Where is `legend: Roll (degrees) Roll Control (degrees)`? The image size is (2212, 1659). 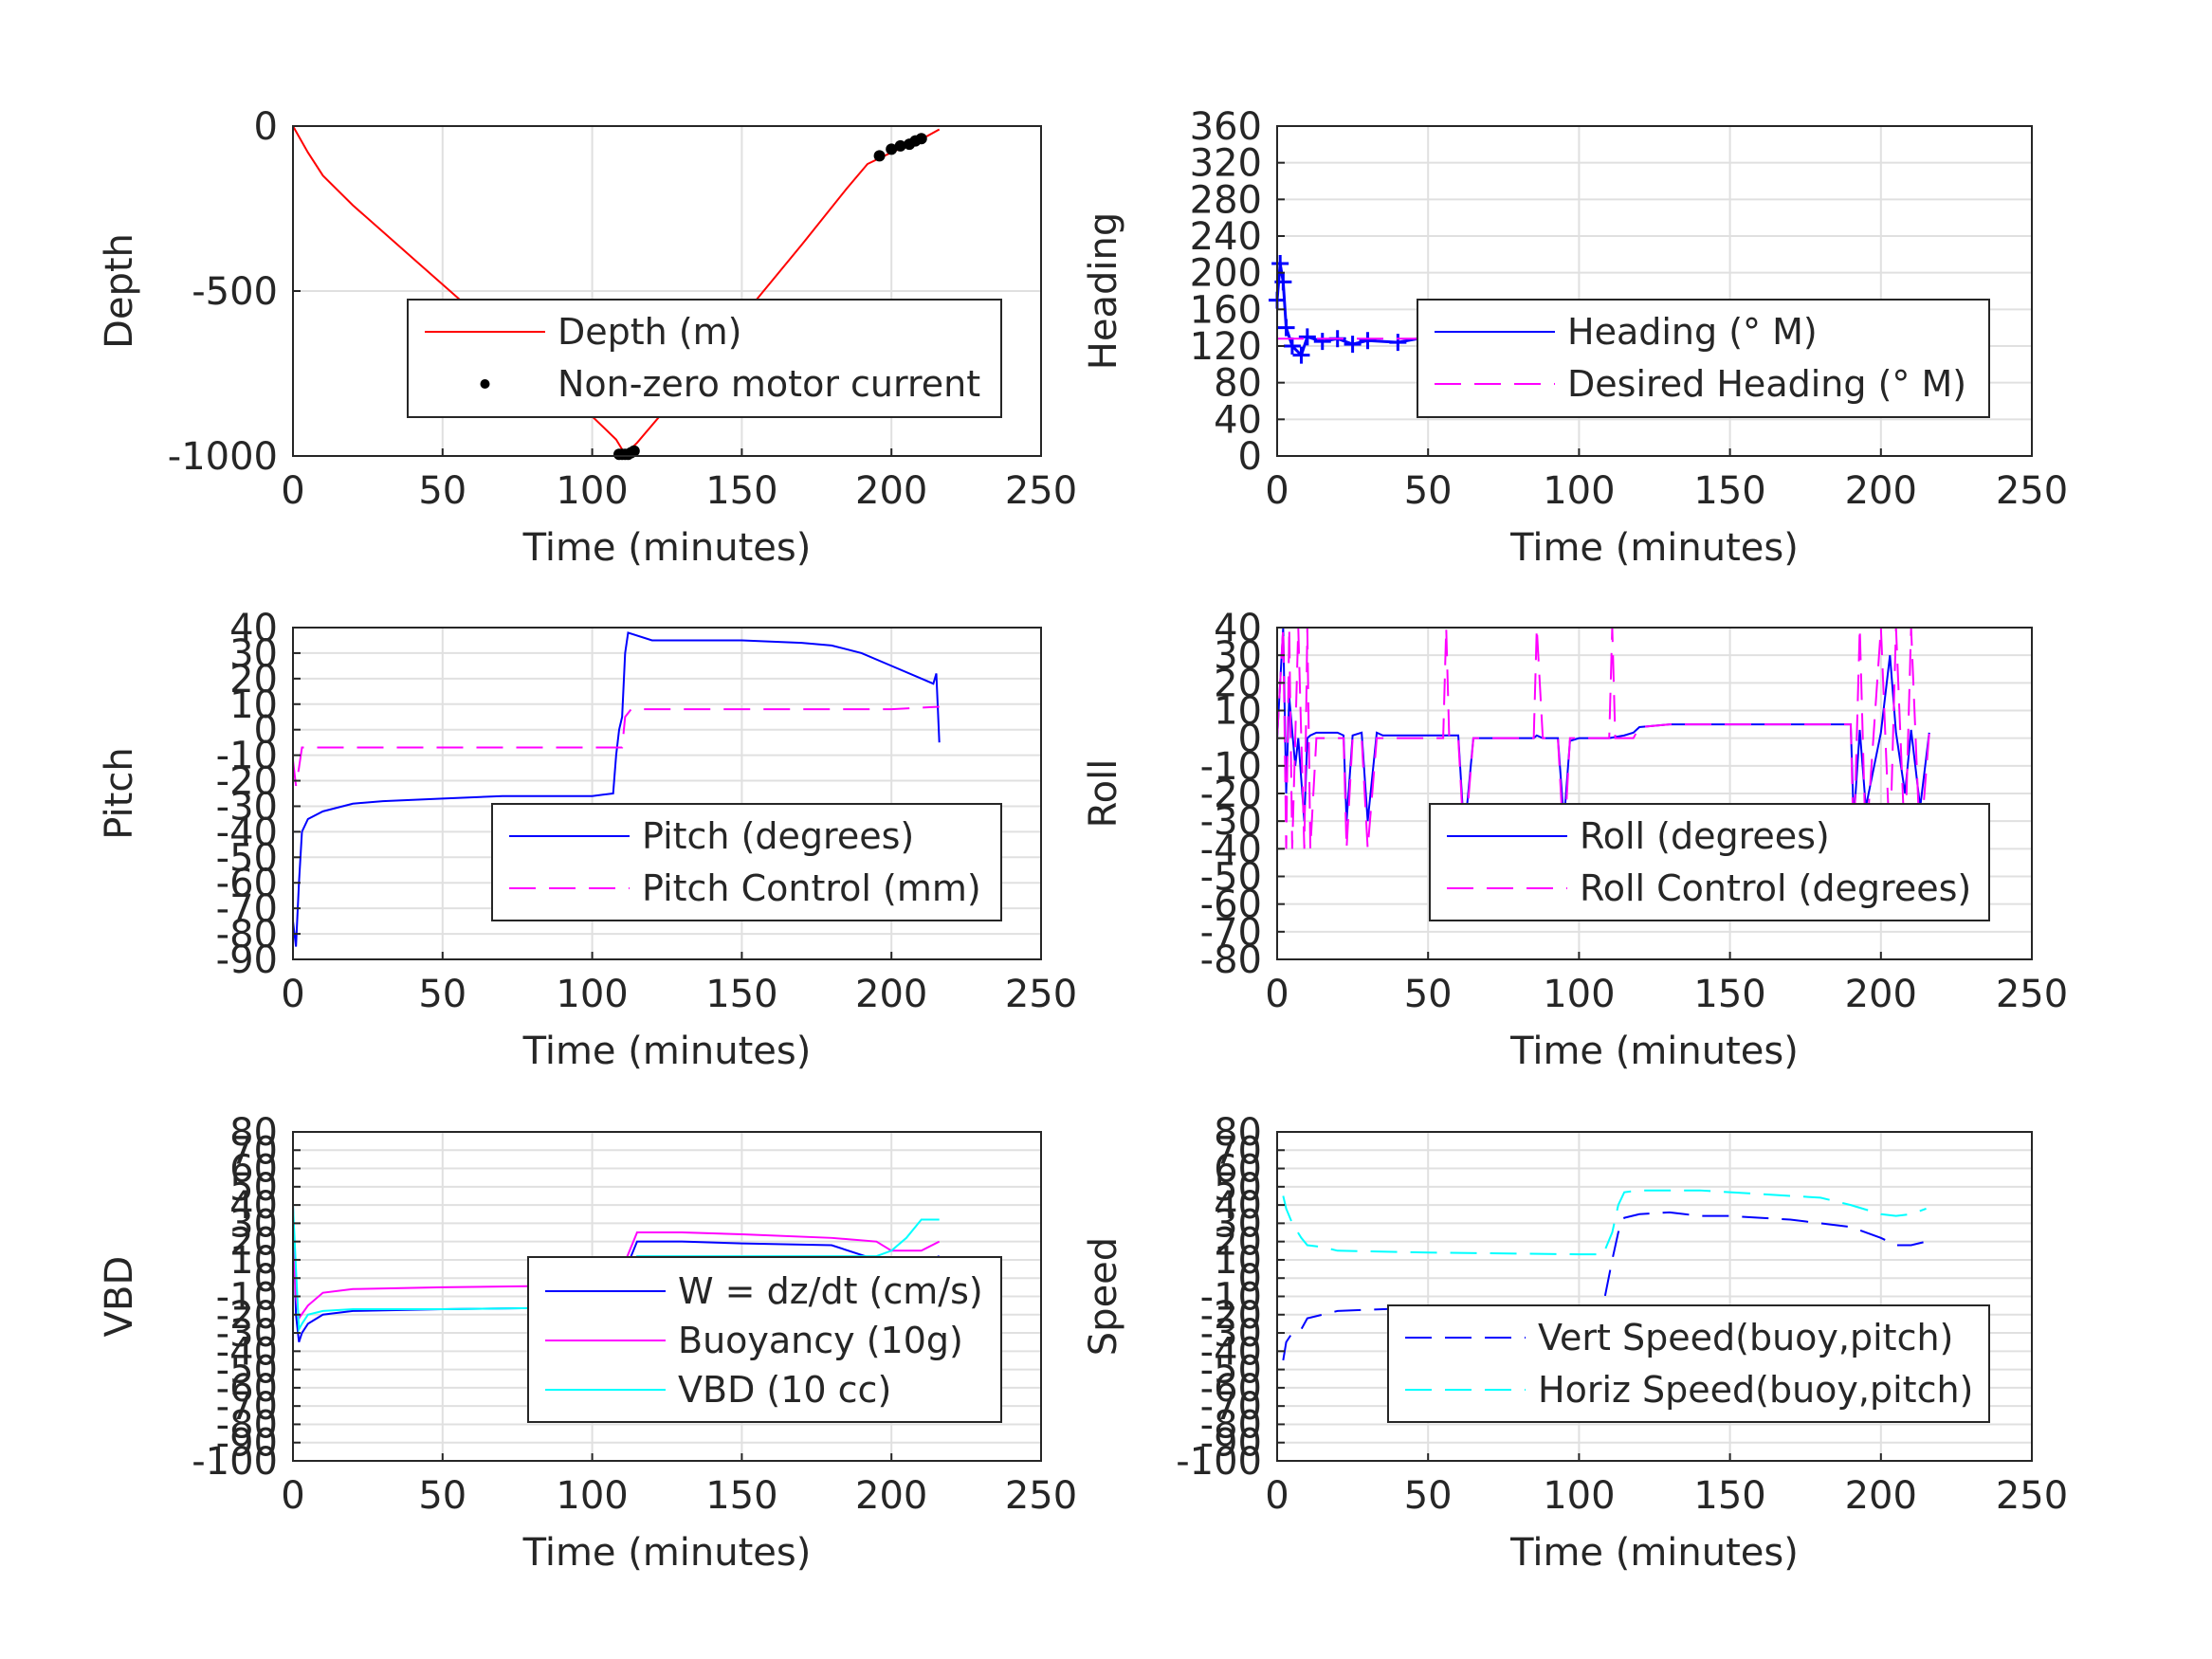
legend: Roll (degrees) Roll Control (degrees) is located at coordinates (1709, 862).